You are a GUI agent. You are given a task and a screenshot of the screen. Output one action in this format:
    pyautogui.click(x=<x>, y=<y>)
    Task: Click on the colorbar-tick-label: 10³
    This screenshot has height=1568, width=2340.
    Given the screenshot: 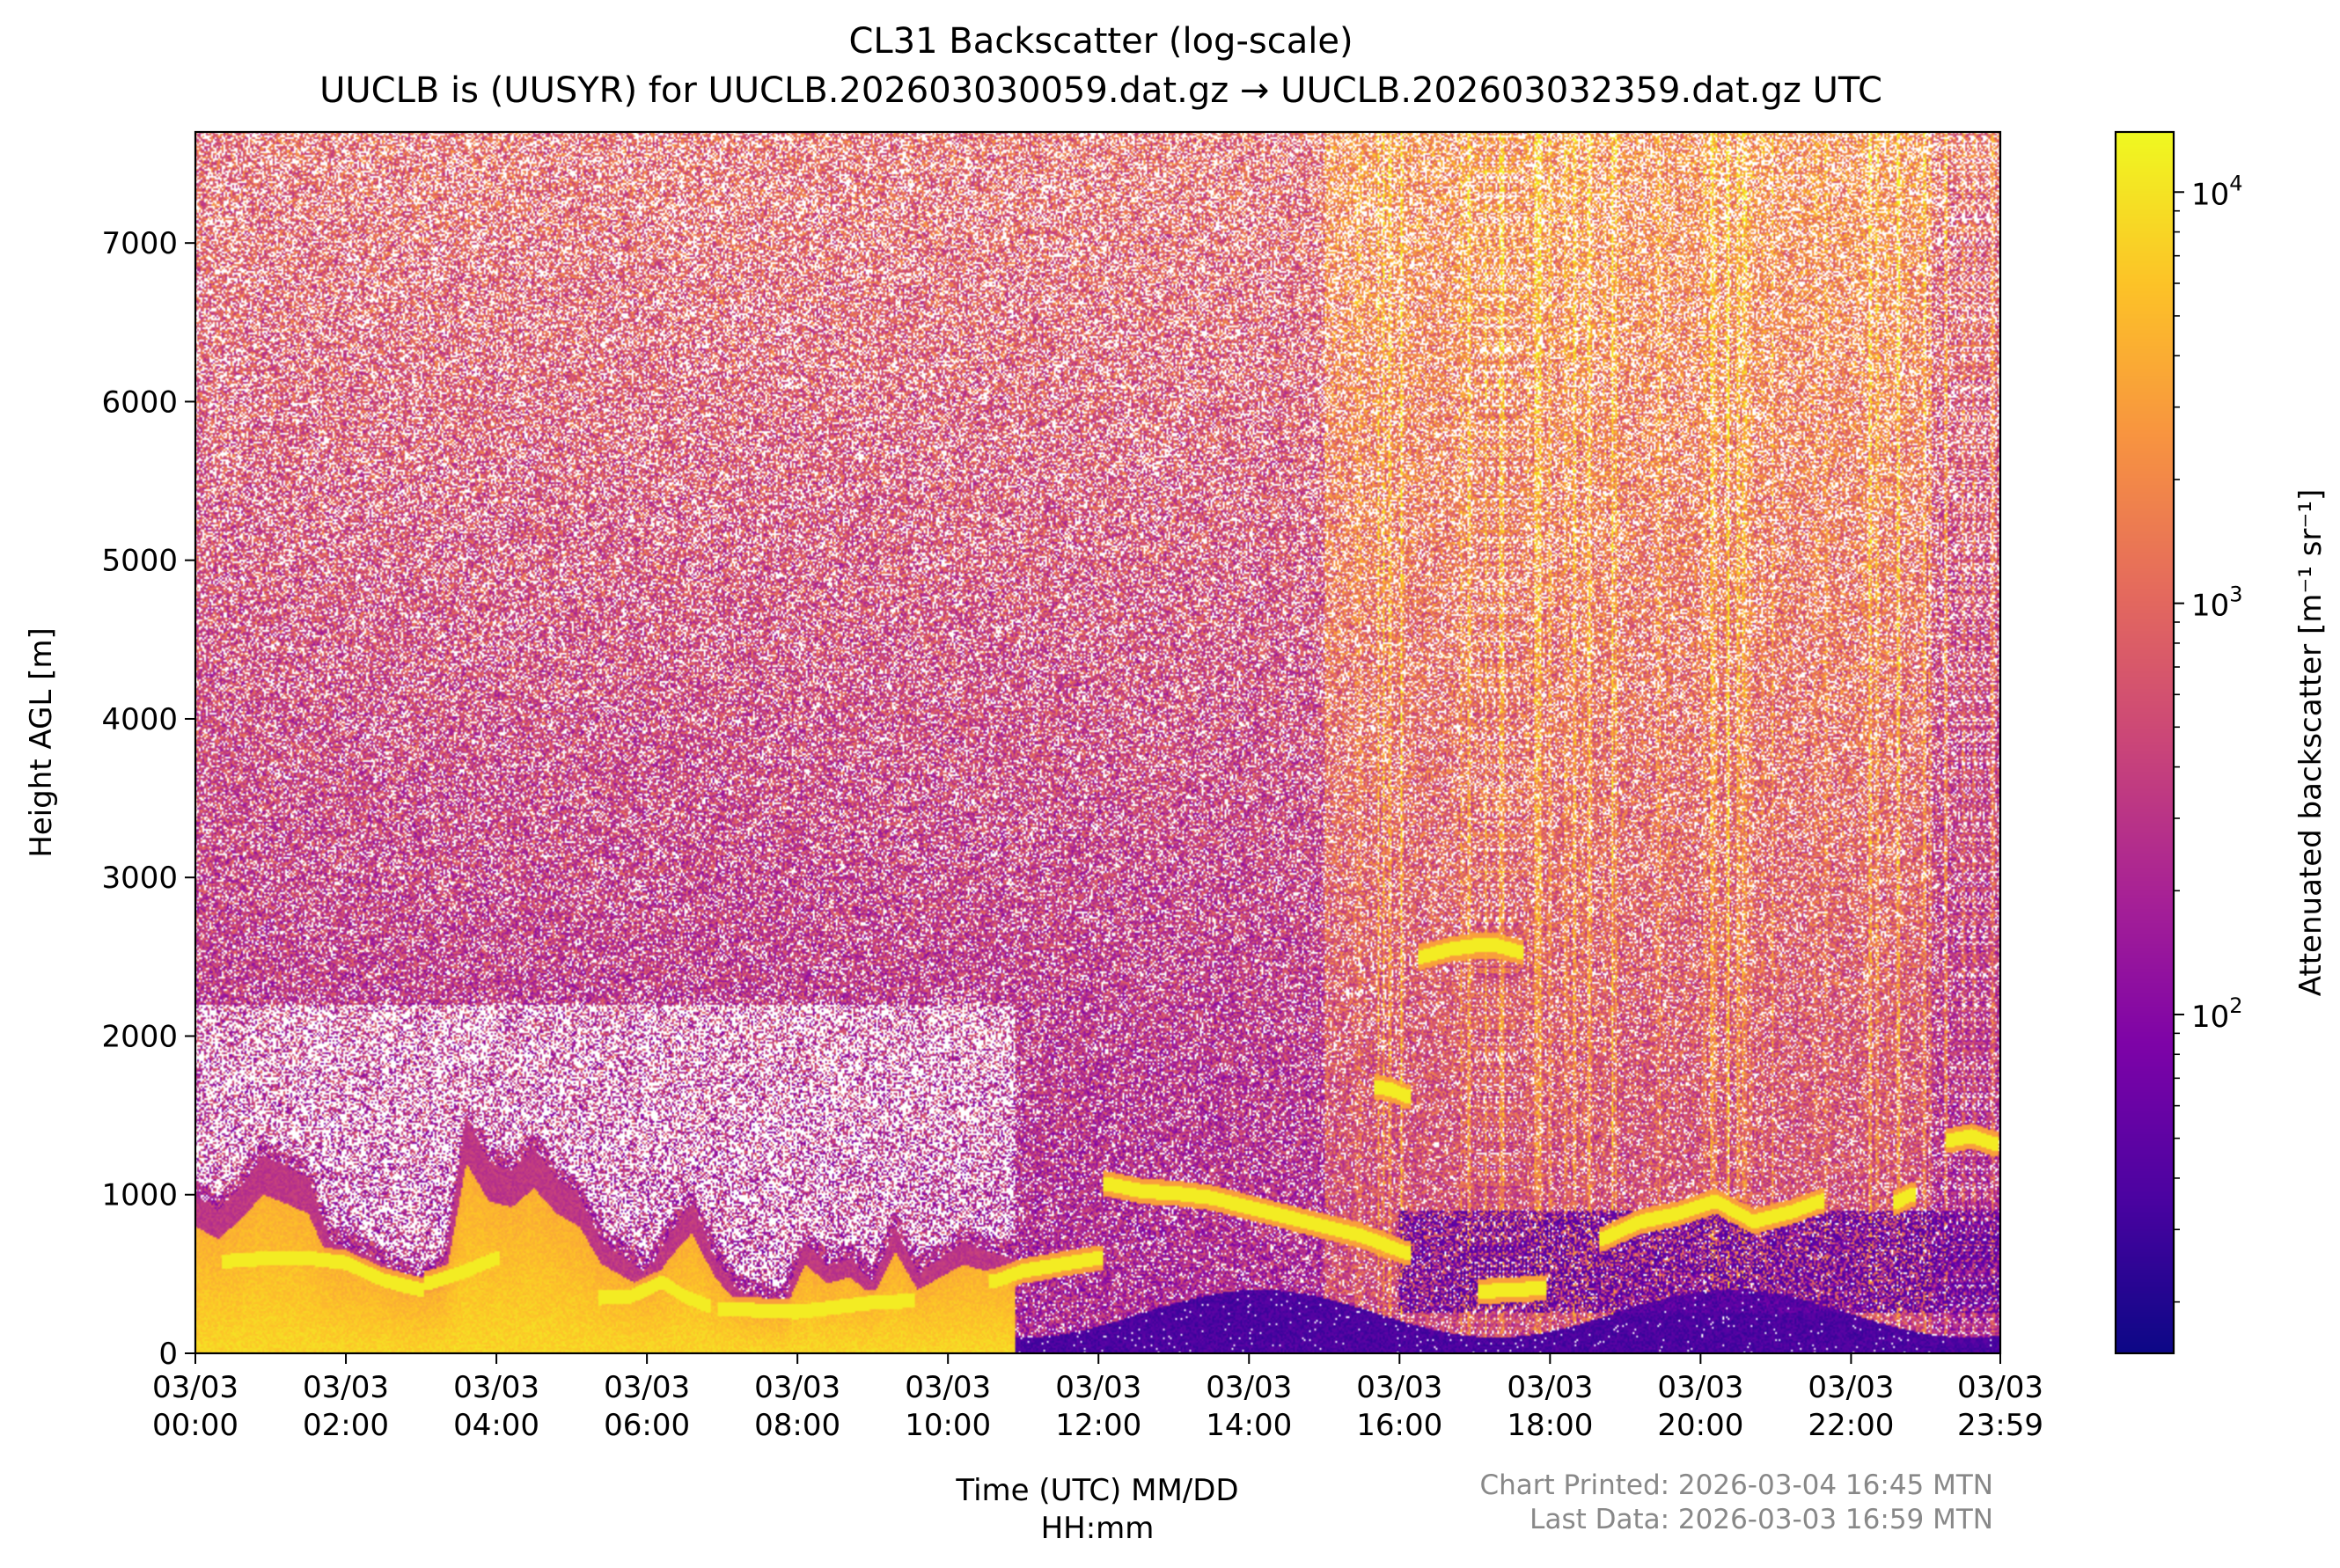 What is the action you would take?
    pyautogui.click(x=2217, y=603)
    